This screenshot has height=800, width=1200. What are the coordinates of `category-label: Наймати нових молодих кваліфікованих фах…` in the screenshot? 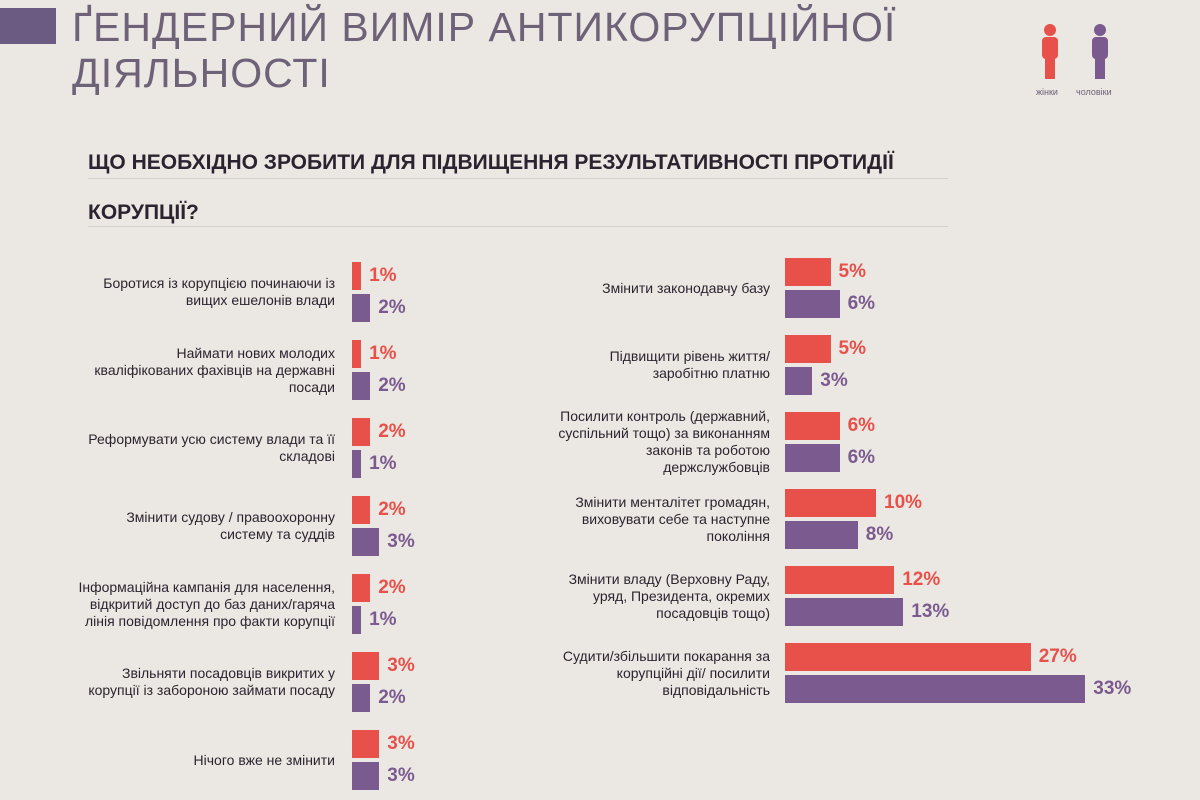 It's located at (205, 370).